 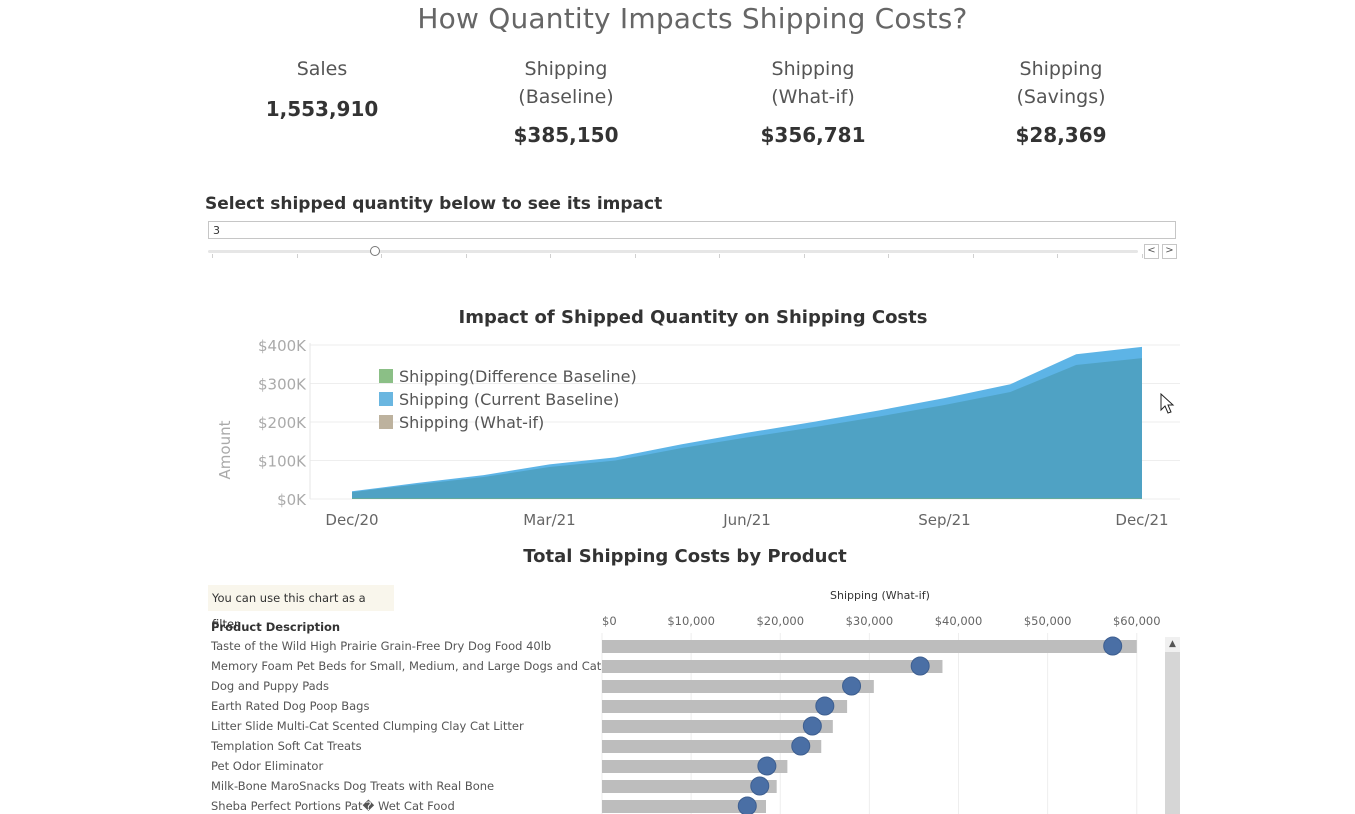 I want to click on quantity-slider-track, so click(x=673, y=251).